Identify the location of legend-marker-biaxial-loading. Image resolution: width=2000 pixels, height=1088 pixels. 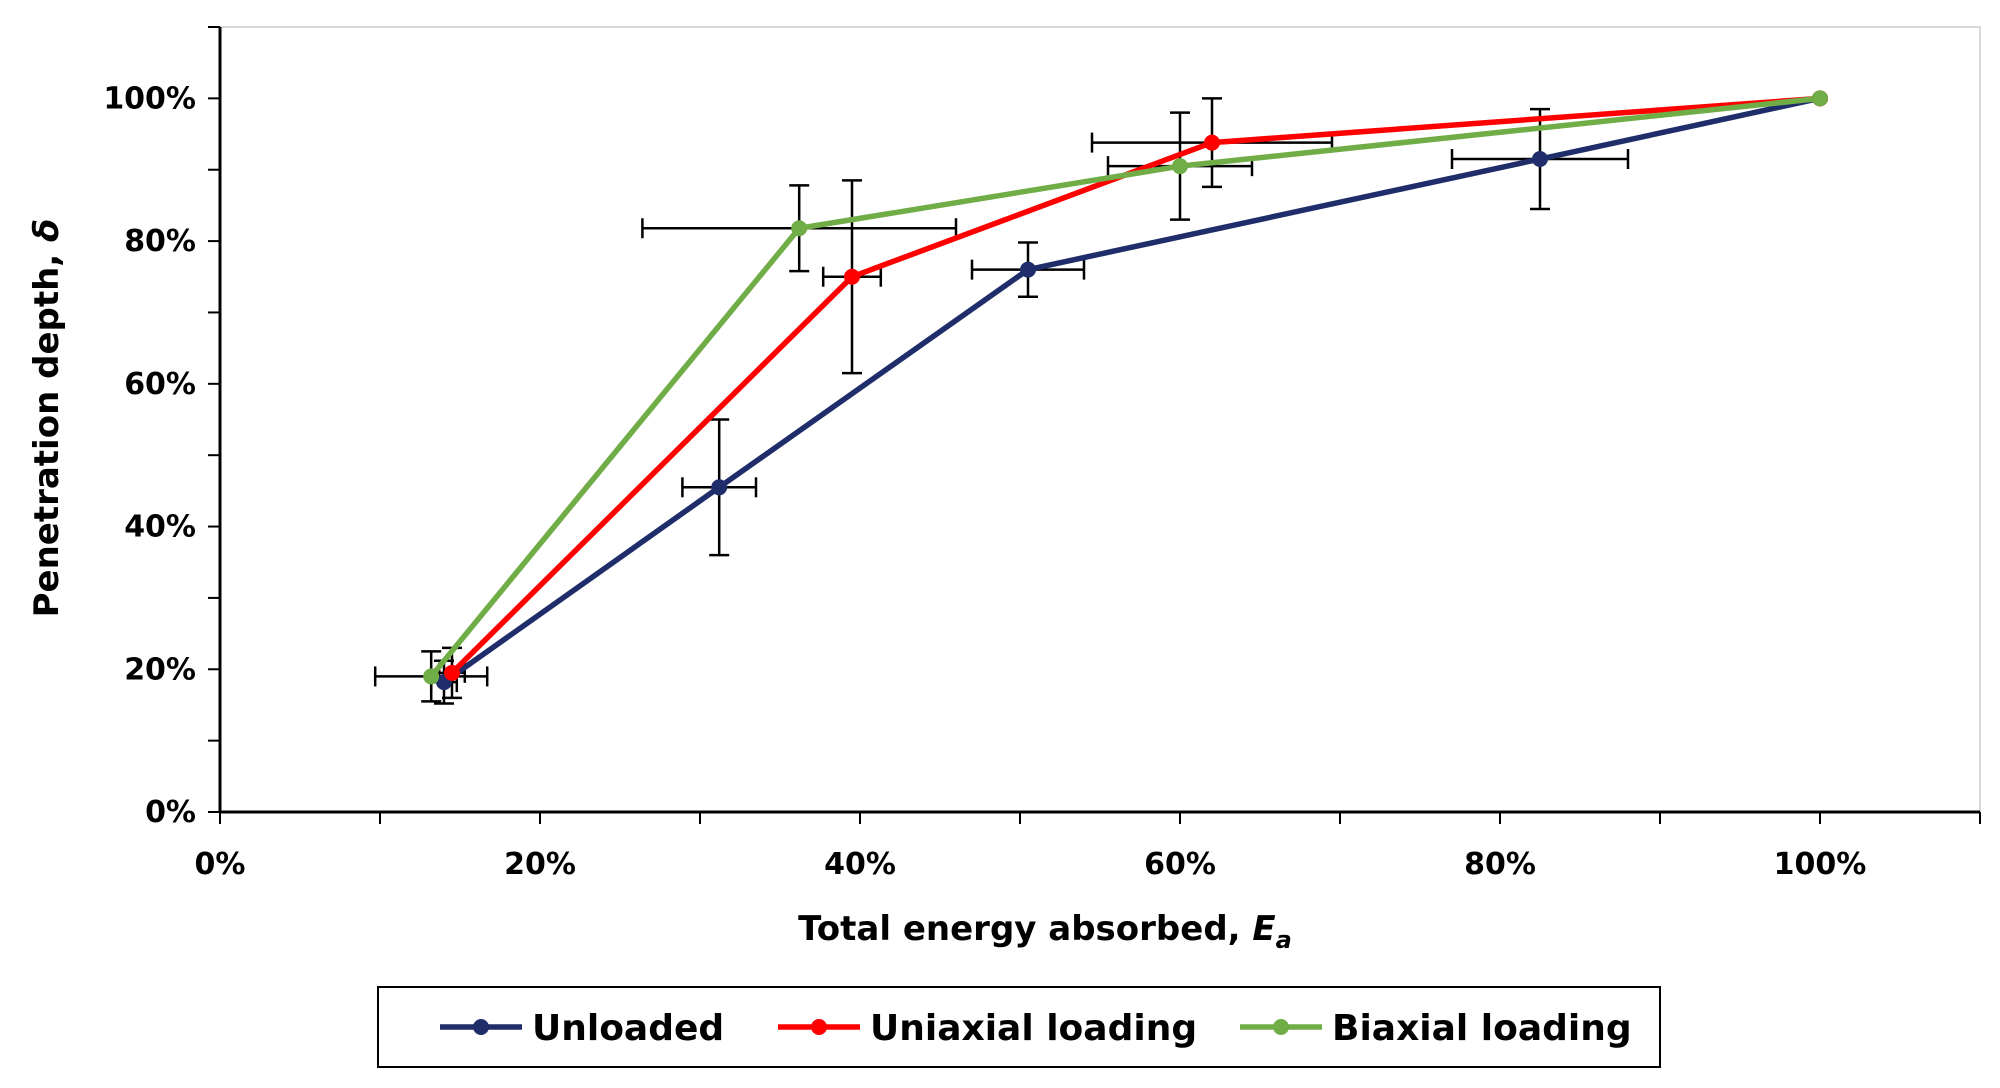
(1281, 1027).